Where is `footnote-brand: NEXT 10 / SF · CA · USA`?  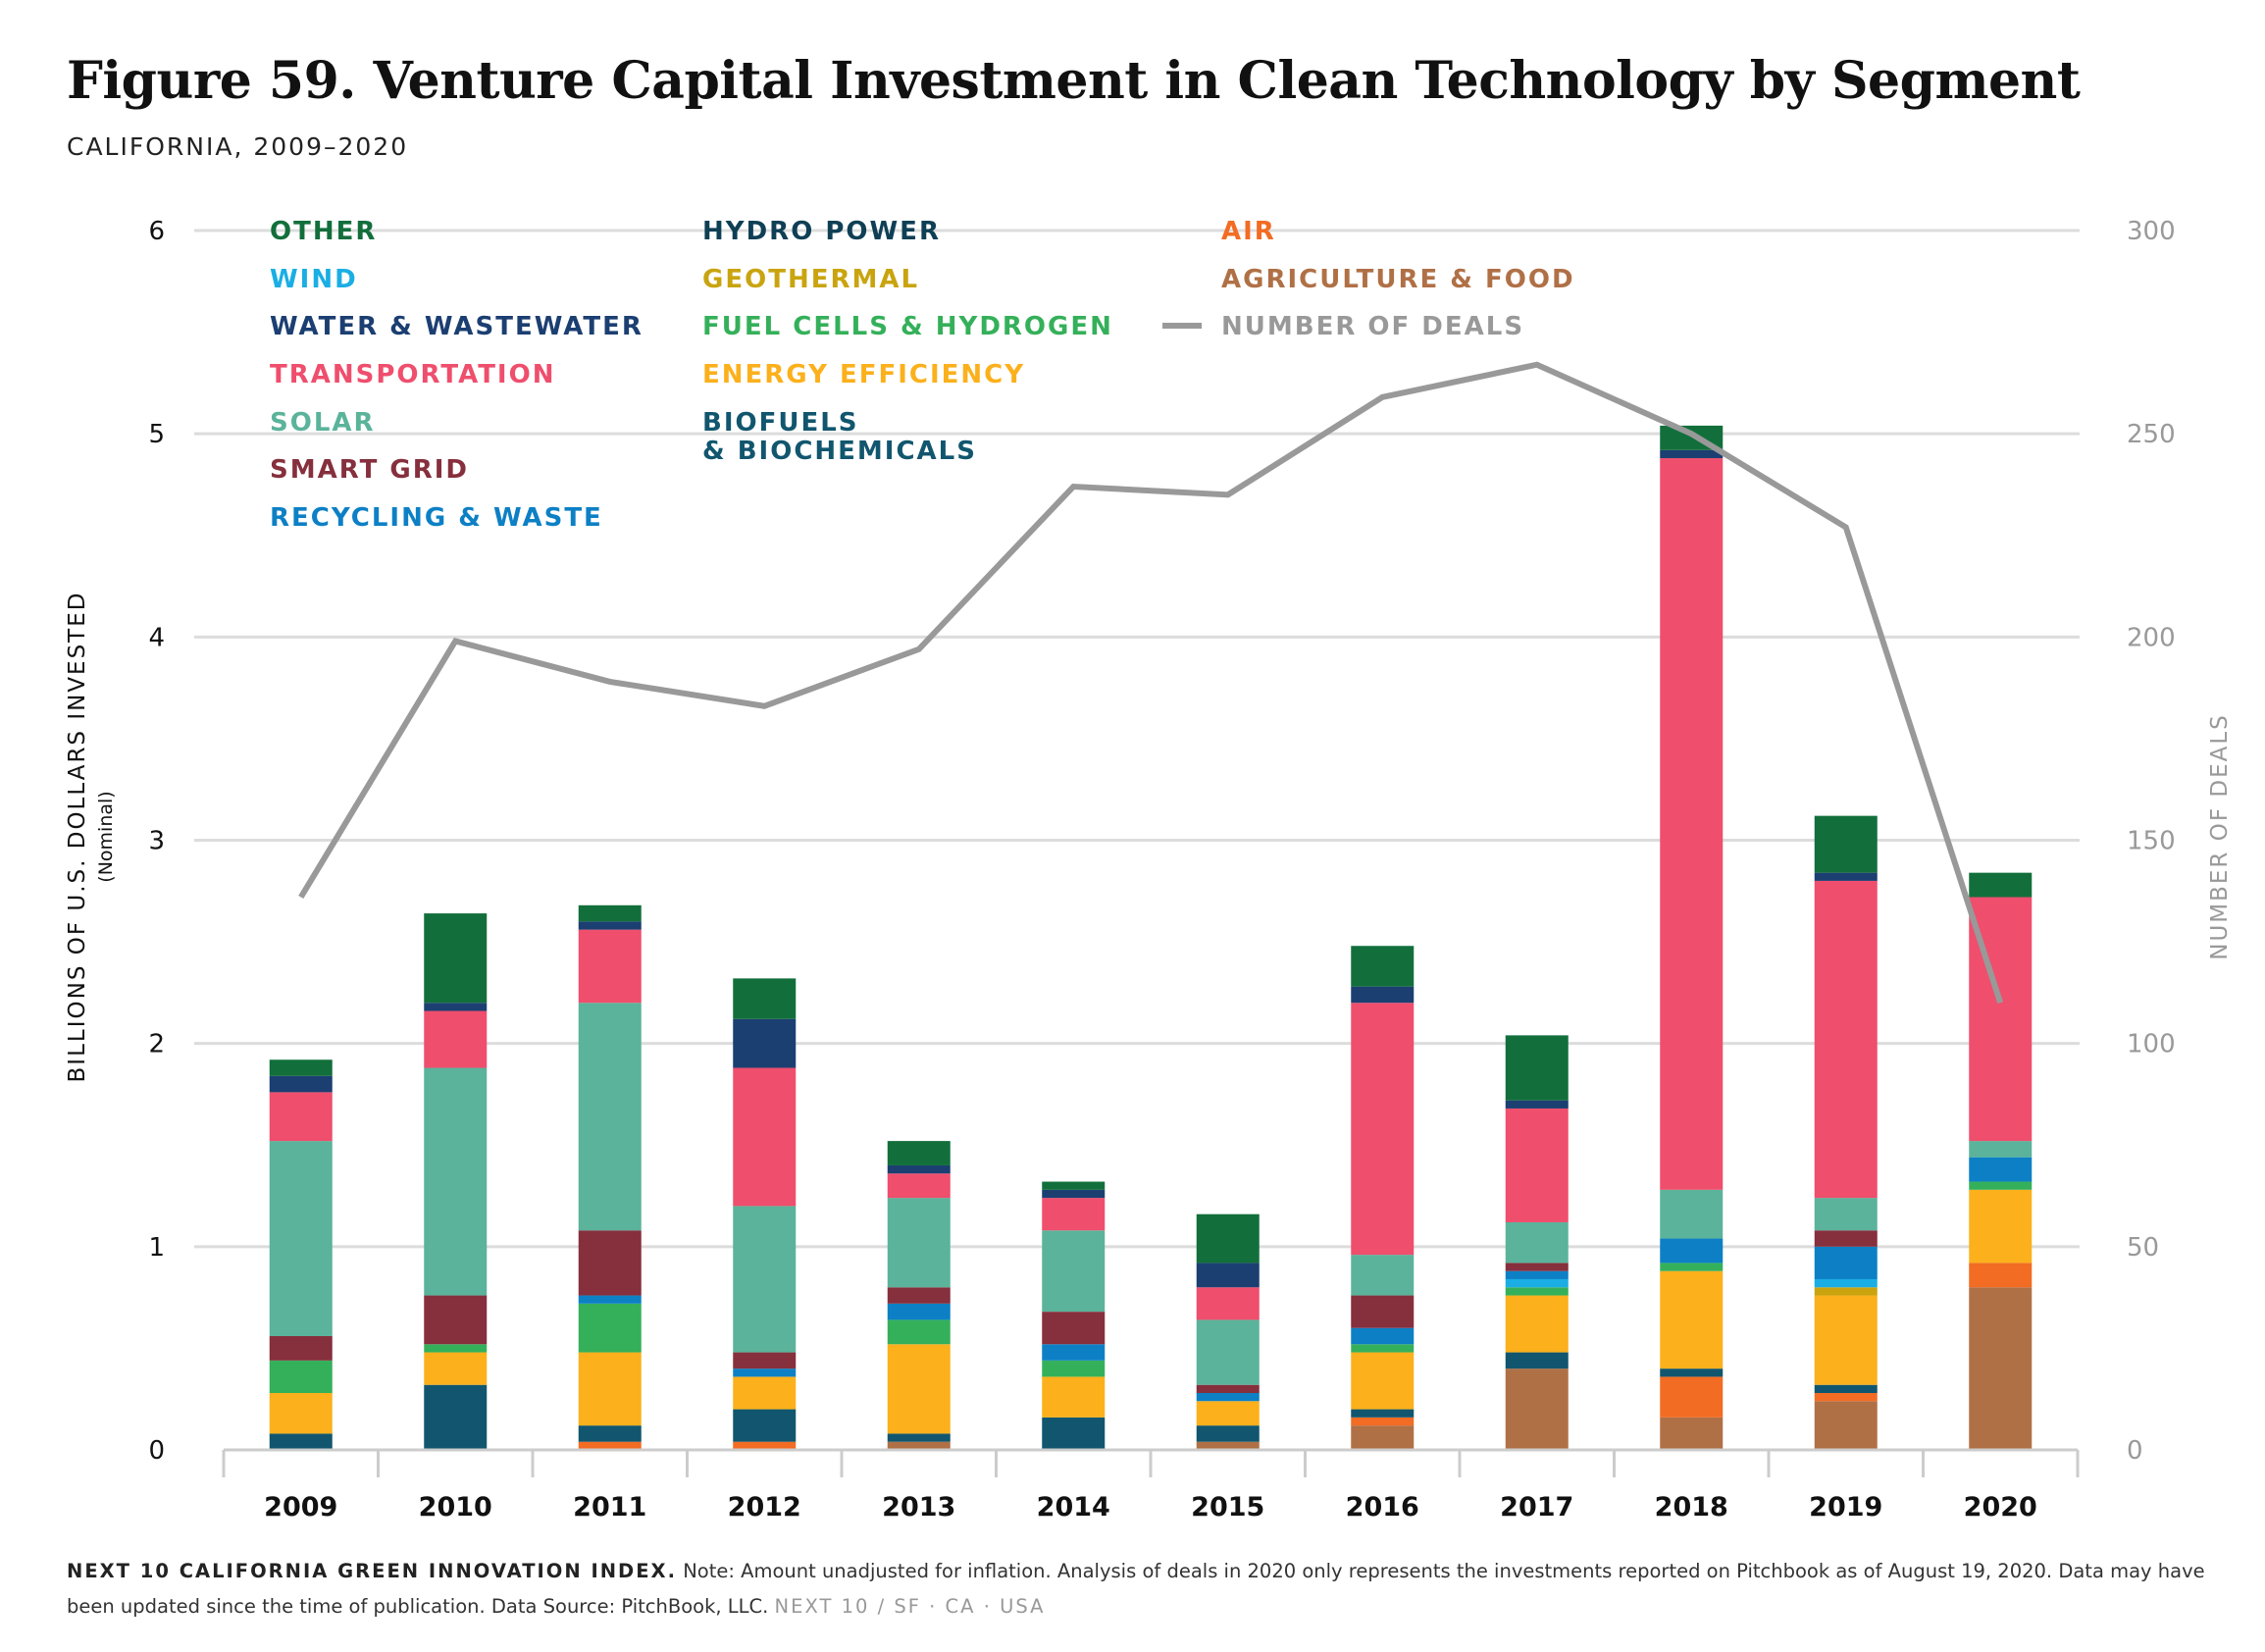
footnote-brand: NEXT 10 / SF · CA · USA is located at coordinates (910, 1606).